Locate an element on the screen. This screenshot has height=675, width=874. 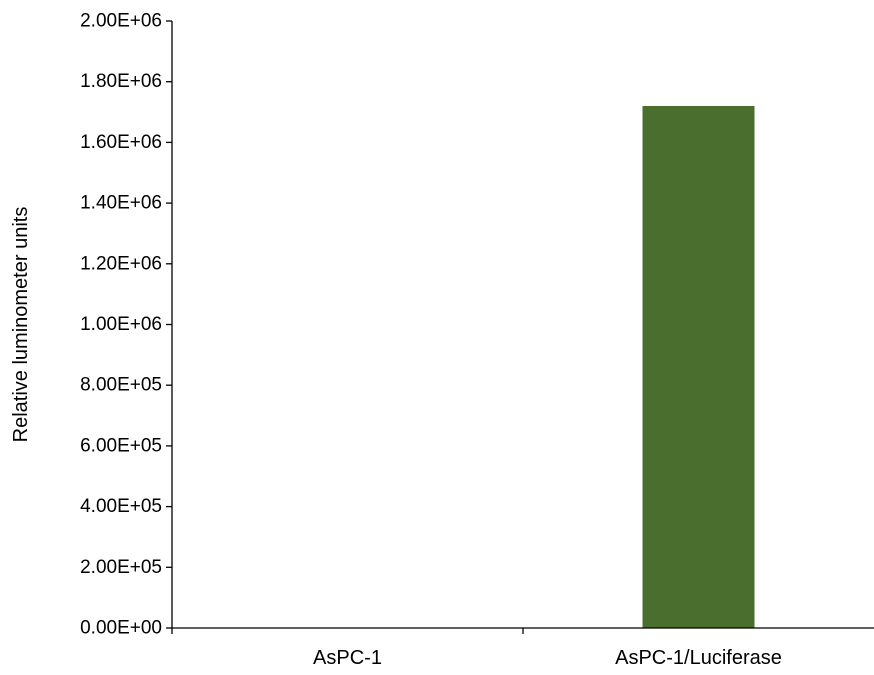
y-tick-label: 1.20E+06 is located at coordinates (121, 263).